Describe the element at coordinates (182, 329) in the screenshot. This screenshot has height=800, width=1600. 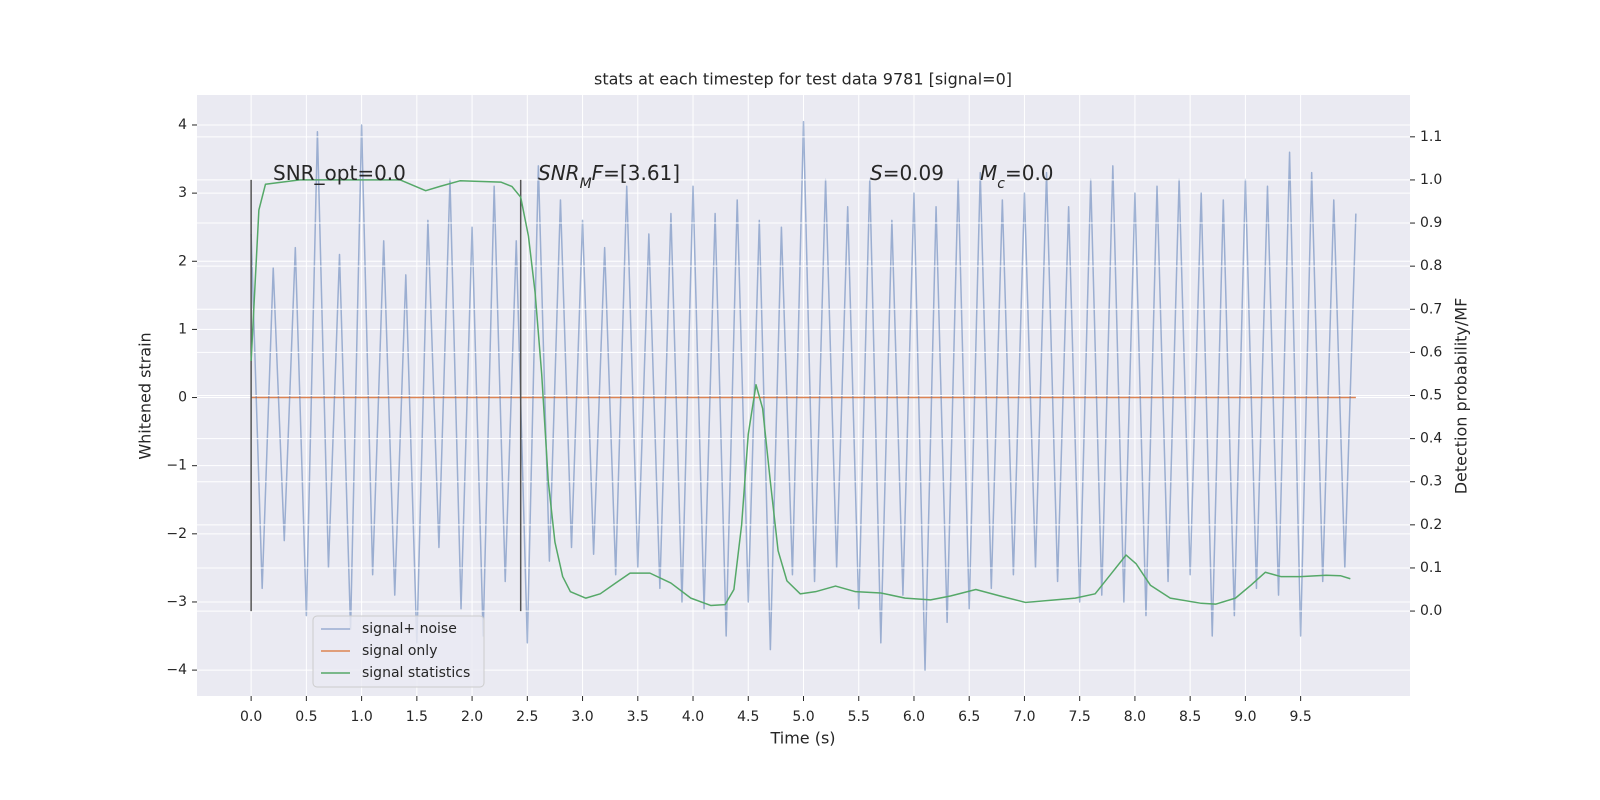
I see `y-tick-label: 1` at that location.